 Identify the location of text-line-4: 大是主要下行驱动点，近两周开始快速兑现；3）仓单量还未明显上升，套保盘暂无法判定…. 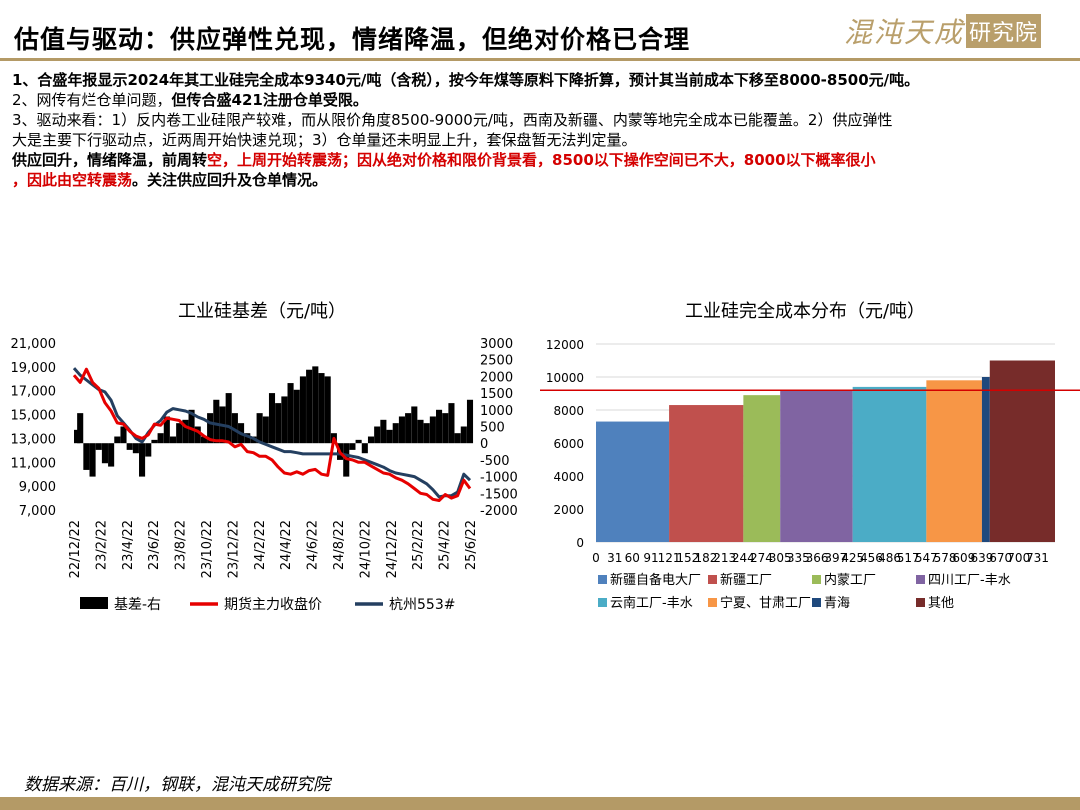
(324, 140).